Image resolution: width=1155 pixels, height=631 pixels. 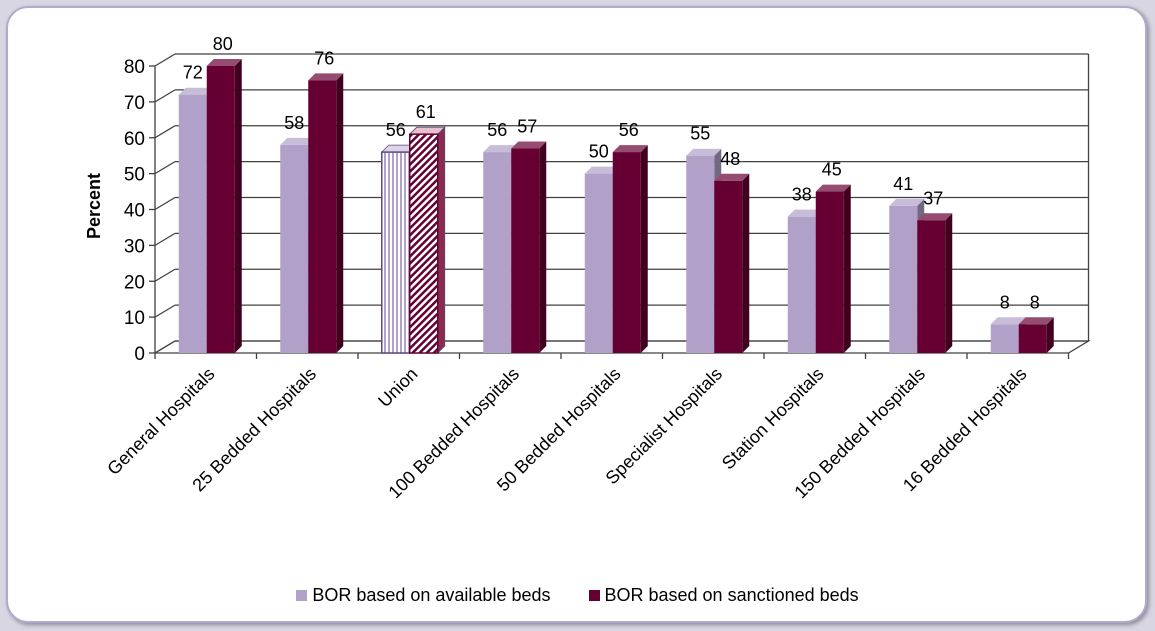 What do you see at coordinates (802, 195) in the screenshot?
I see `data-label-available-station-hospitals: 38` at bounding box center [802, 195].